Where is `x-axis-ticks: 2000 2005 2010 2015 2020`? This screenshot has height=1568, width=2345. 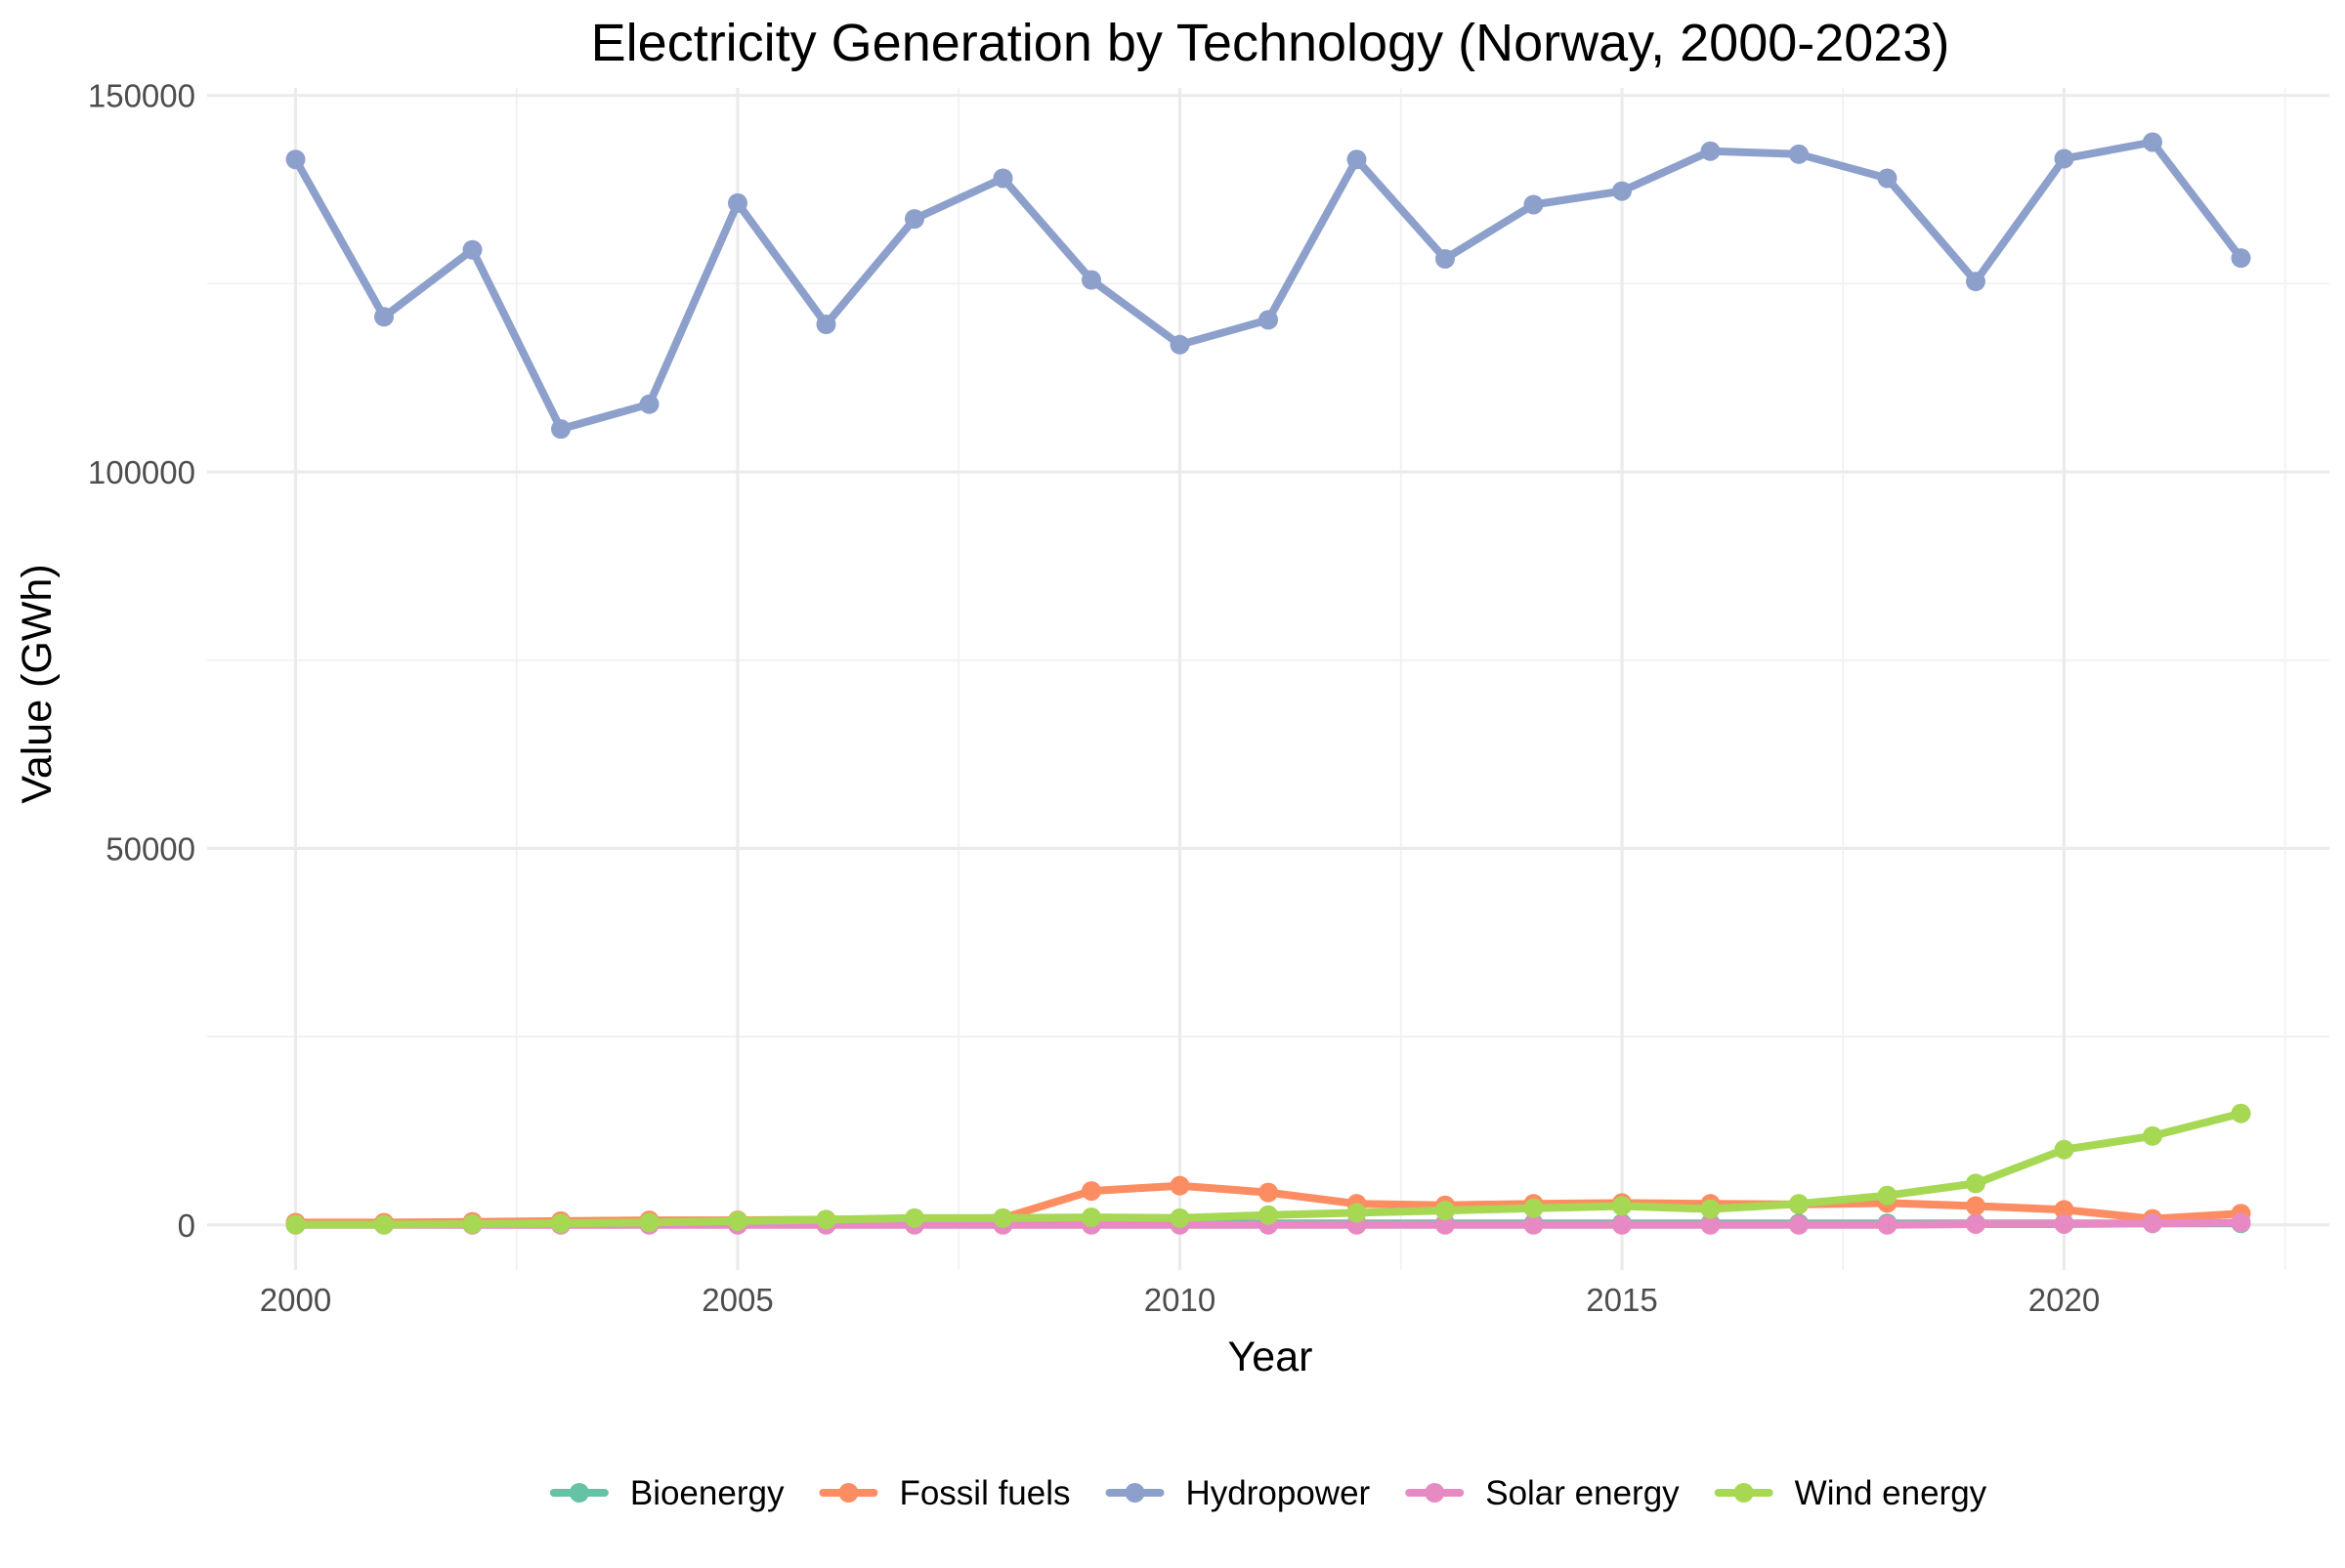 x-axis-ticks: 2000 2005 2010 2015 2020 is located at coordinates (1180, 1300).